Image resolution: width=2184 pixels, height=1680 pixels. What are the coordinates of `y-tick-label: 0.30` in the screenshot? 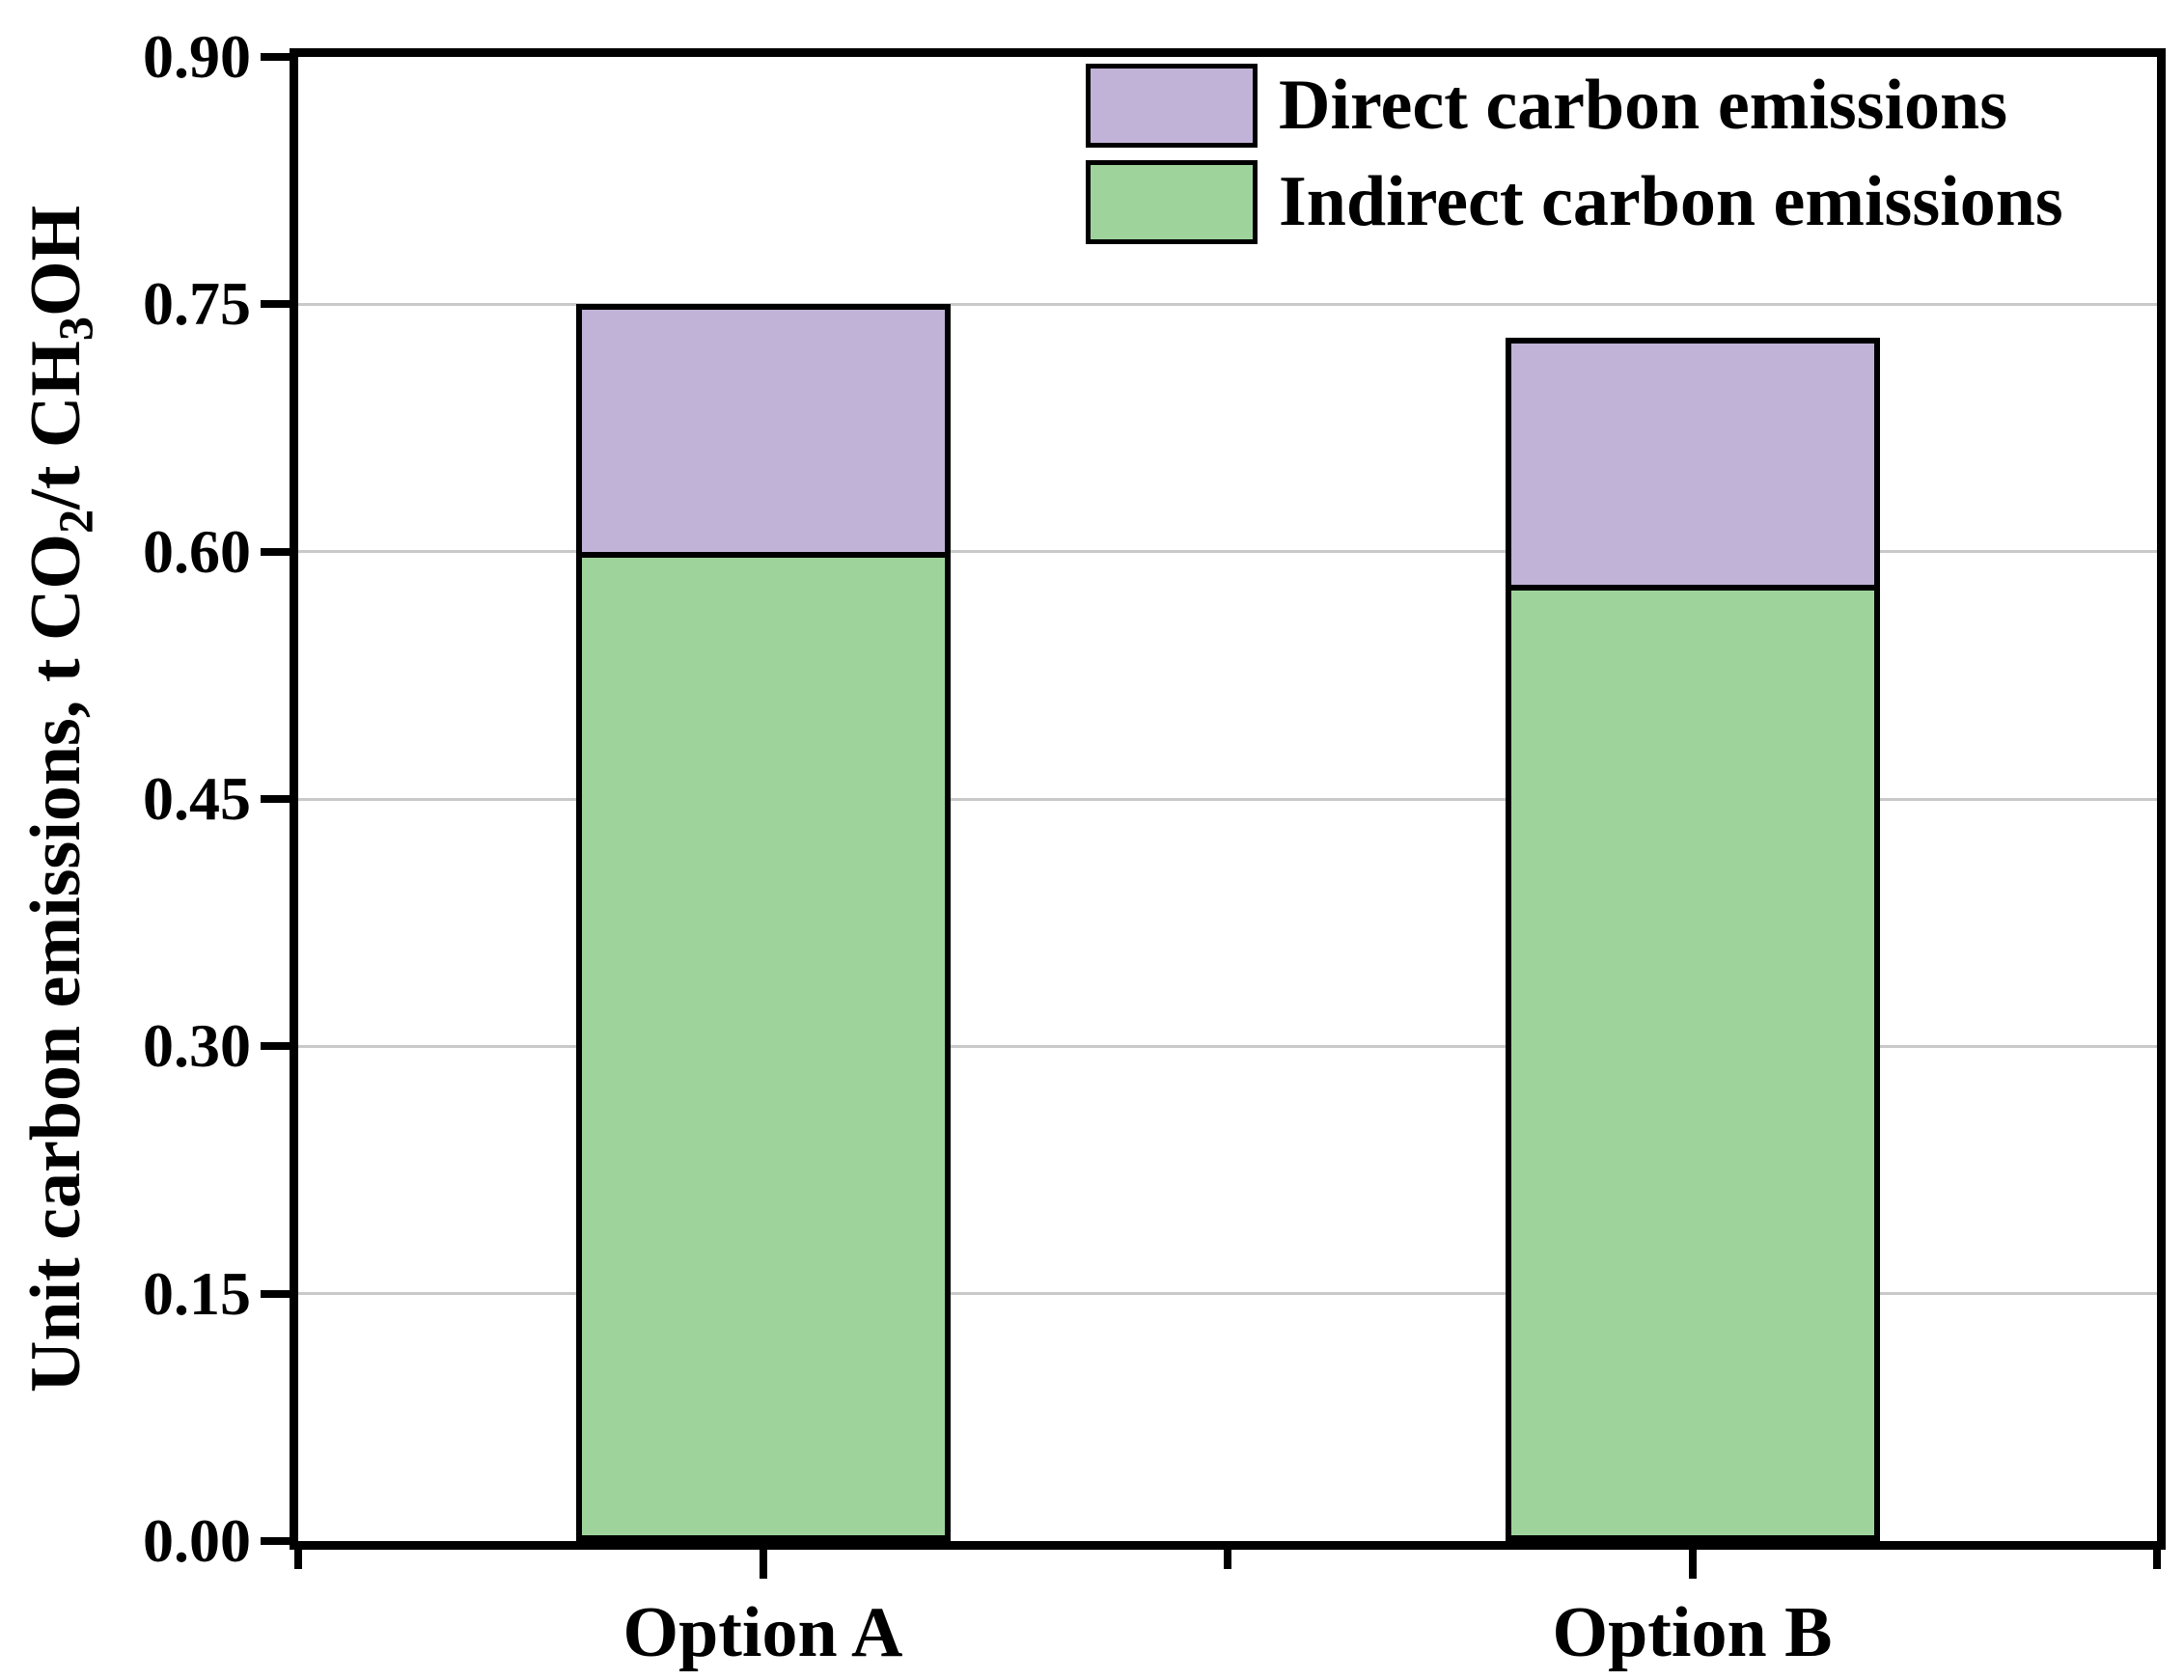 It's located at (197, 1046).